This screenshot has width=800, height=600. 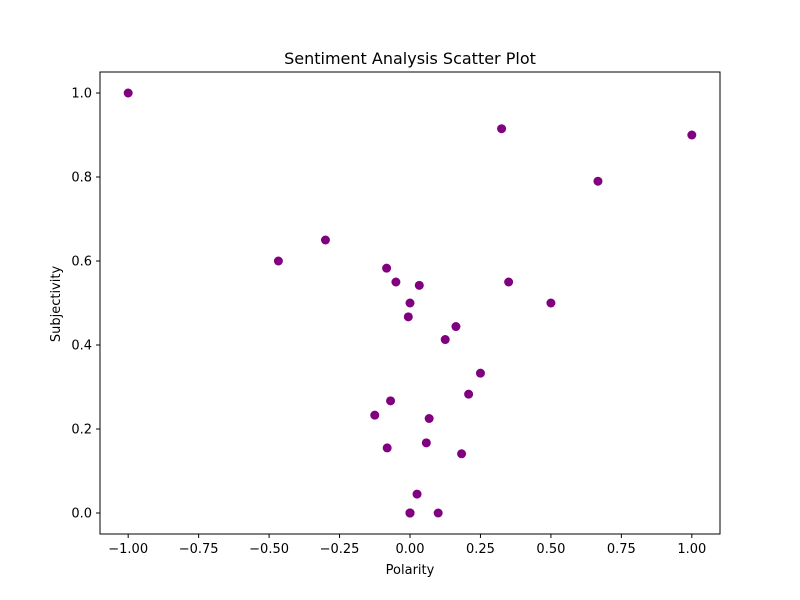 What do you see at coordinates (81, 514) in the screenshot?
I see `y-tick-label: 0.0` at bounding box center [81, 514].